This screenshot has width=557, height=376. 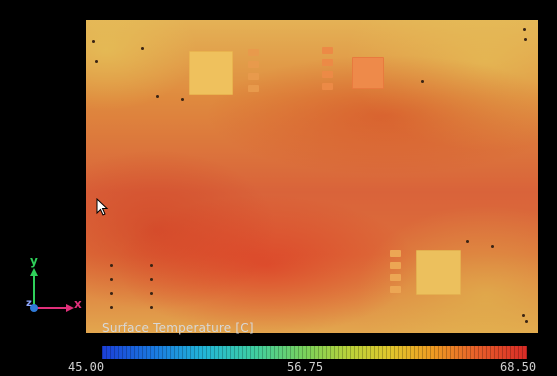 What do you see at coordinates (438, 272) in the screenshot?
I see `component-chip-bottom-right` at bounding box center [438, 272].